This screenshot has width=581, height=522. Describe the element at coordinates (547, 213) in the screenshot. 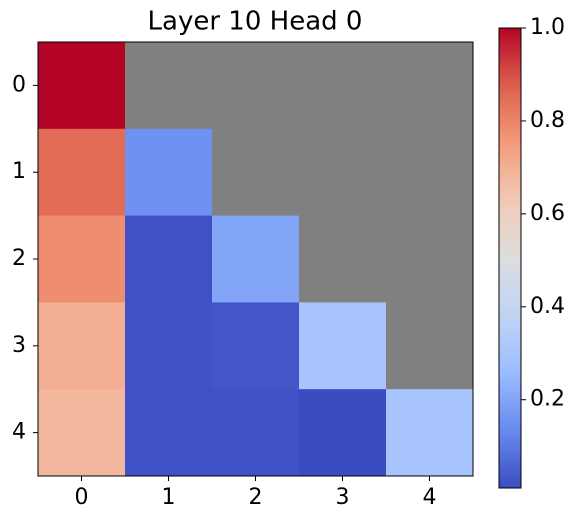

I see `colorbar-tick-label: 0.6` at that location.